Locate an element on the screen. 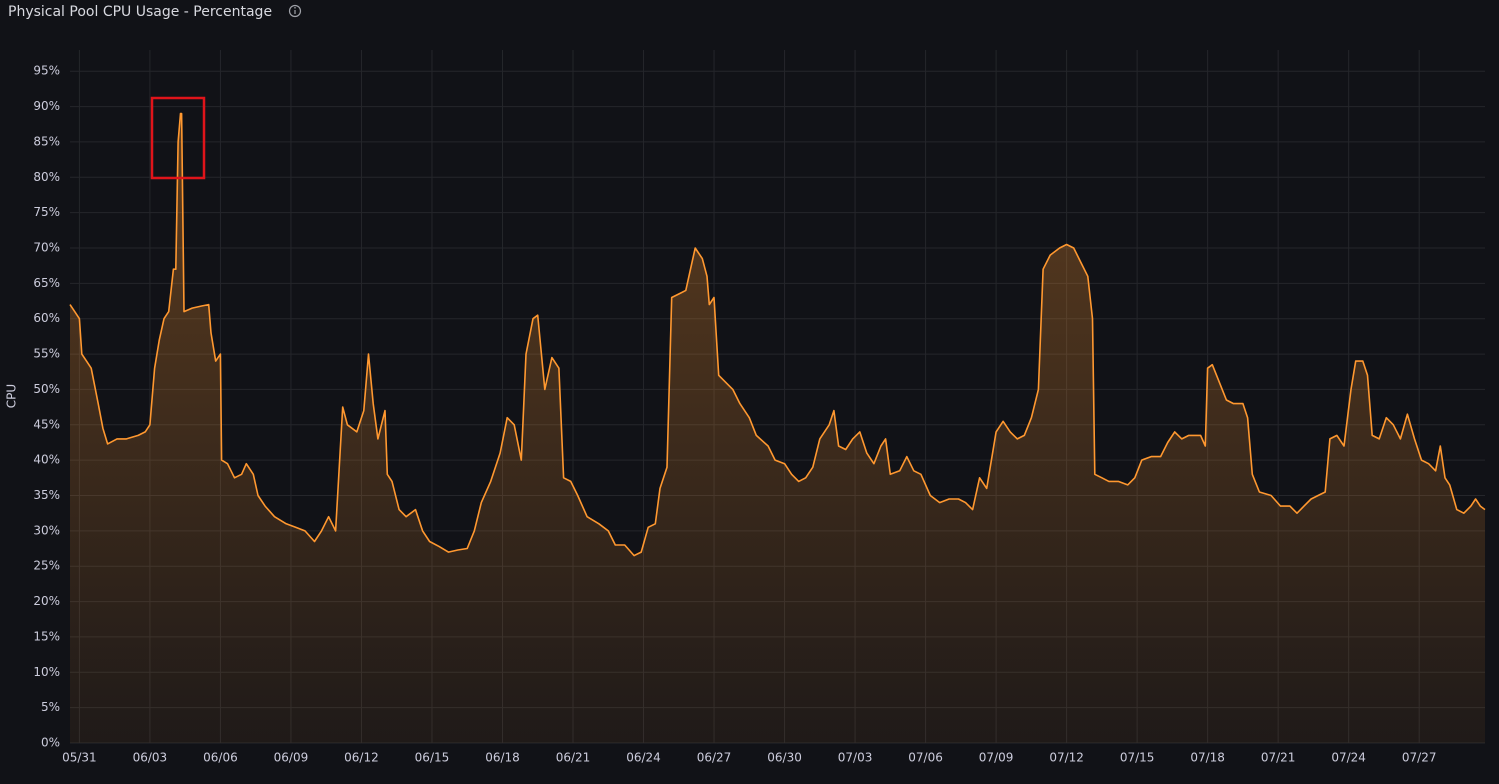  y-tick-label: 60% is located at coordinates (46, 318).